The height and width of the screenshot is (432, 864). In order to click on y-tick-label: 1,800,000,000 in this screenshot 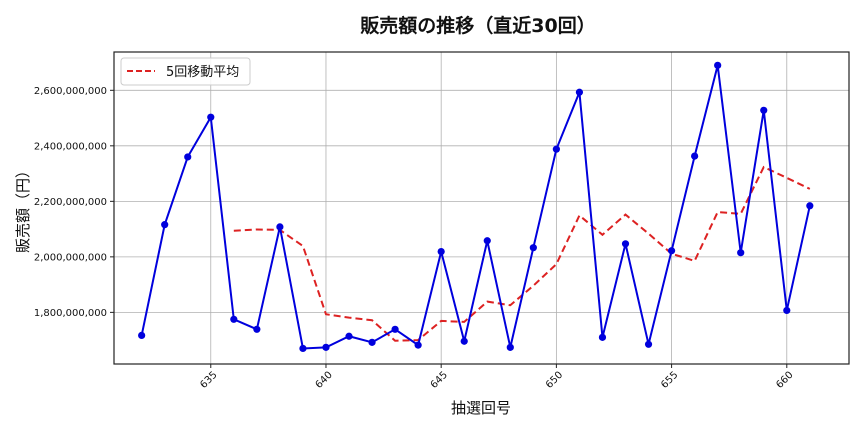, I will do `click(70, 313)`.